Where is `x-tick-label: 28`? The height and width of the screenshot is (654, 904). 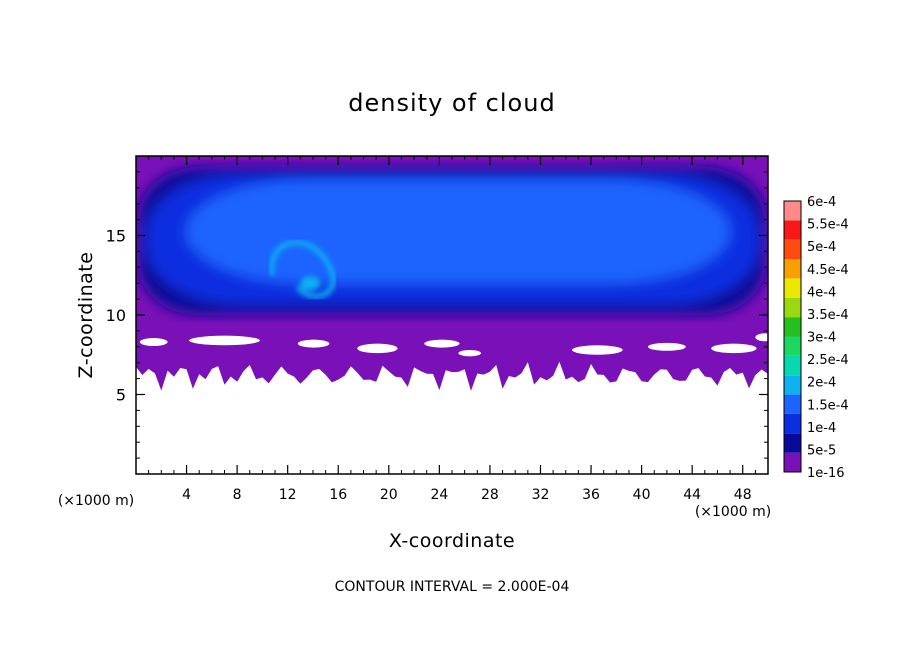
x-tick-label: 28 is located at coordinates (490, 495).